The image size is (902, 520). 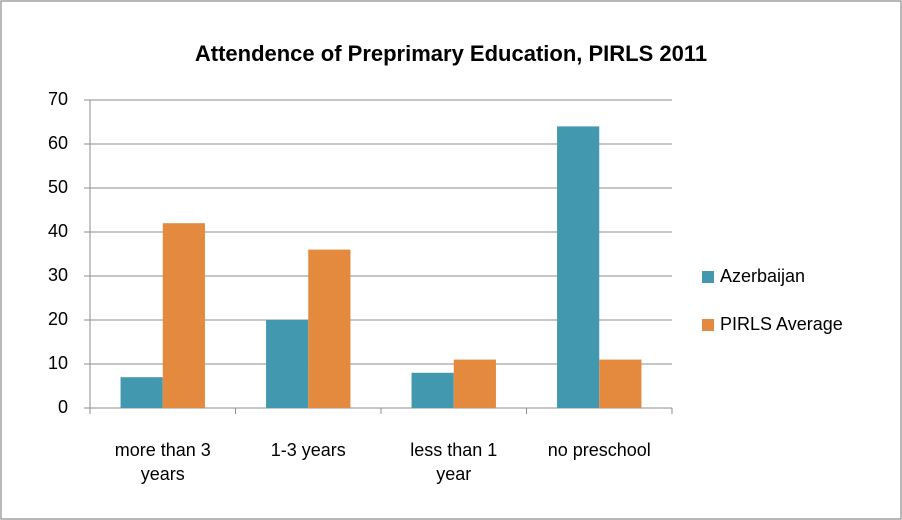 What do you see at coordinates (58, 187) in the screenshot?
I see `y-tick-label: 50` at bounding box center [58, 187].